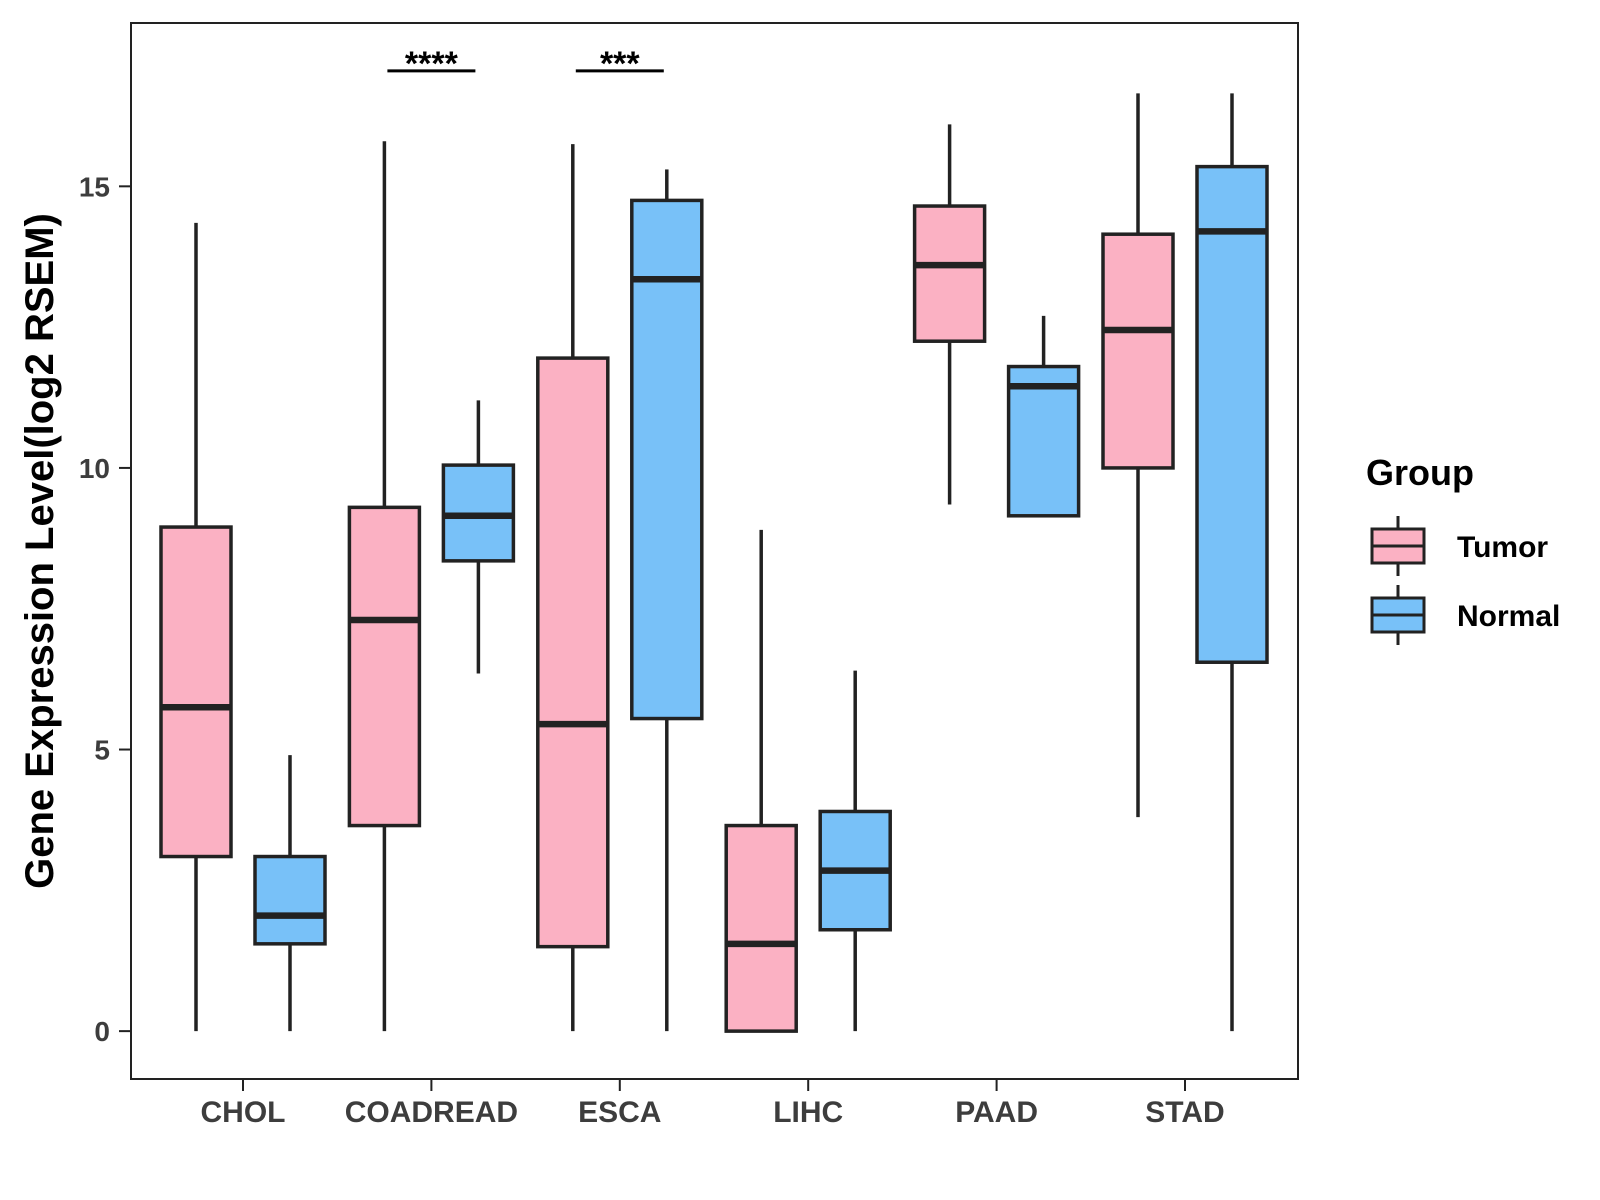 The width and height of the screenshot is (1600, 1200). I want to click on box-normal-lihc, so click(855, 851).